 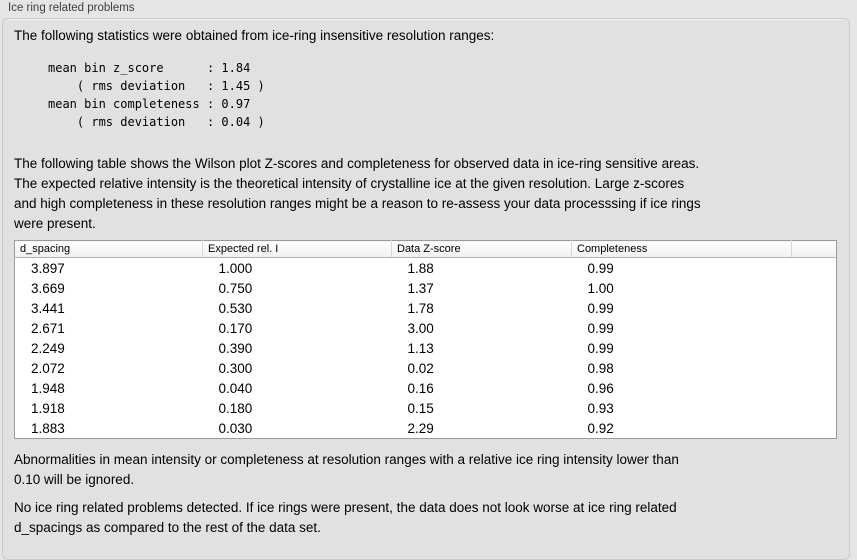 I want to click on table-row: 1.918 0.180 0.15 0.93, so click(x=426, y=408).